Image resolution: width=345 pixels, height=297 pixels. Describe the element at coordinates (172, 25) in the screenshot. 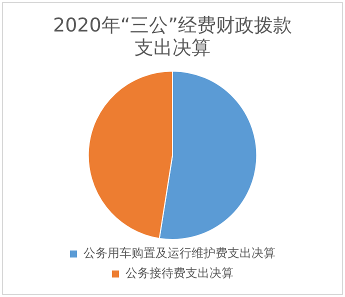

I see `text: 2020年“三公”经费财政拨款` at that location.